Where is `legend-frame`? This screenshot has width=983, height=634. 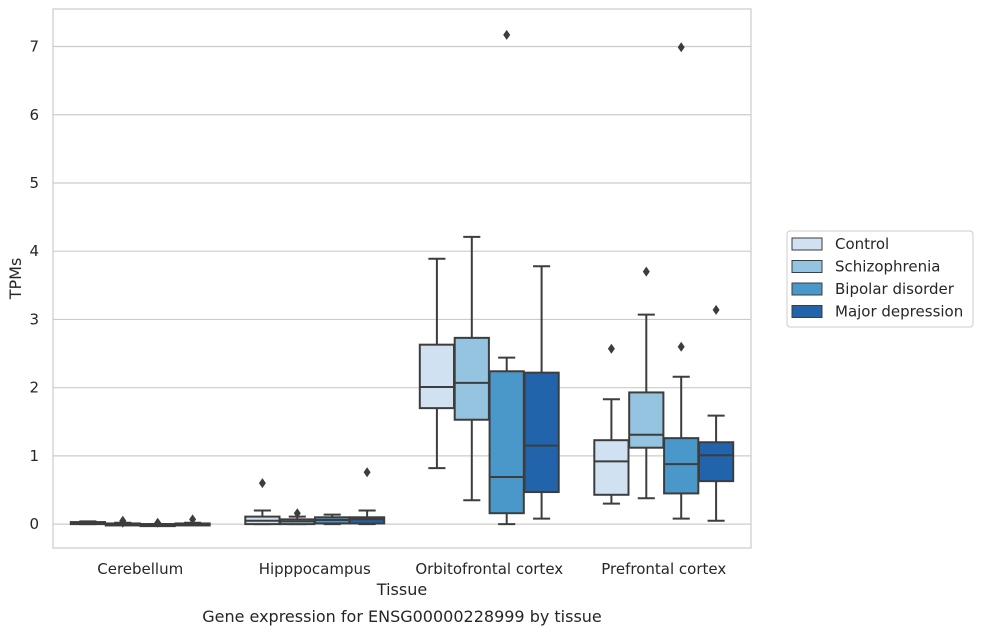 legend-frame is located at coordinates (880, 279).